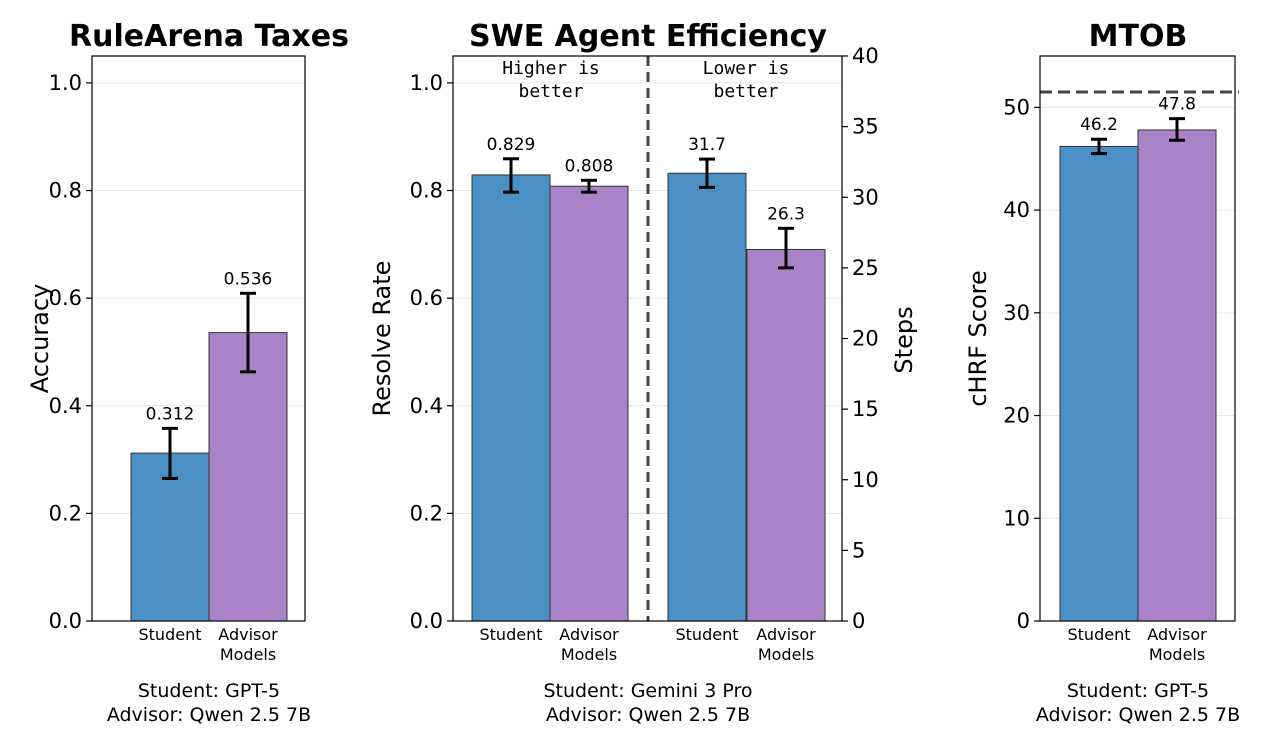  What do you see at coordinates (511, 145) in the screenshot?
I see `data-label: 0.829` at bounding box center [511, 145].